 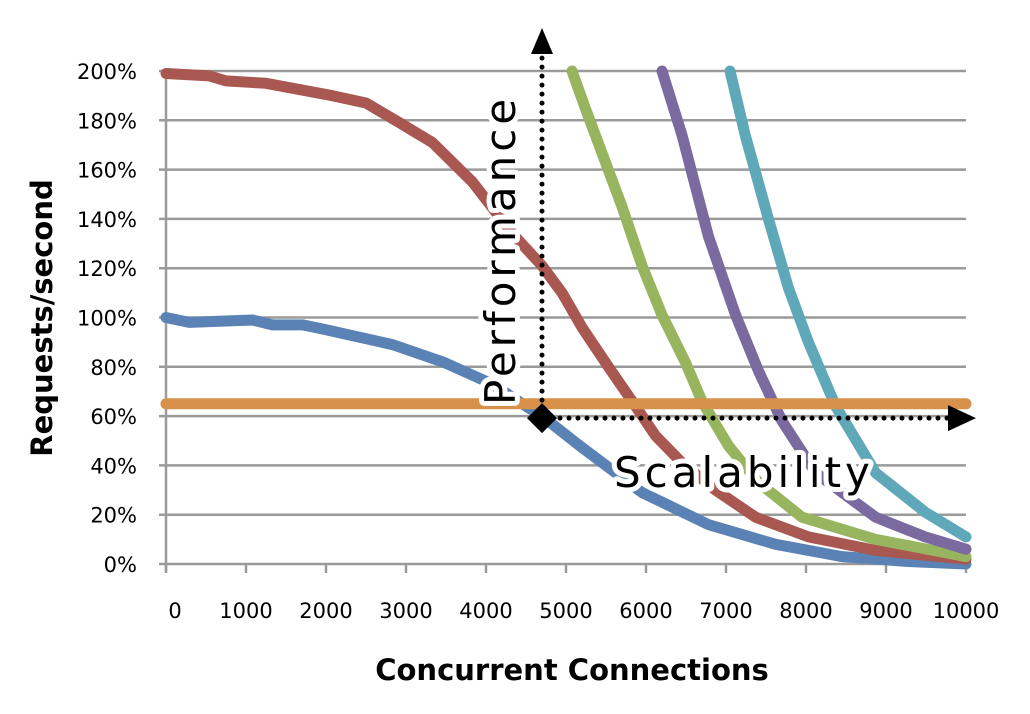 What do you see at coordinates (966, 611) in the screenshot?
I see `x-tick-label: 10000` at bounding box center [966, 611].